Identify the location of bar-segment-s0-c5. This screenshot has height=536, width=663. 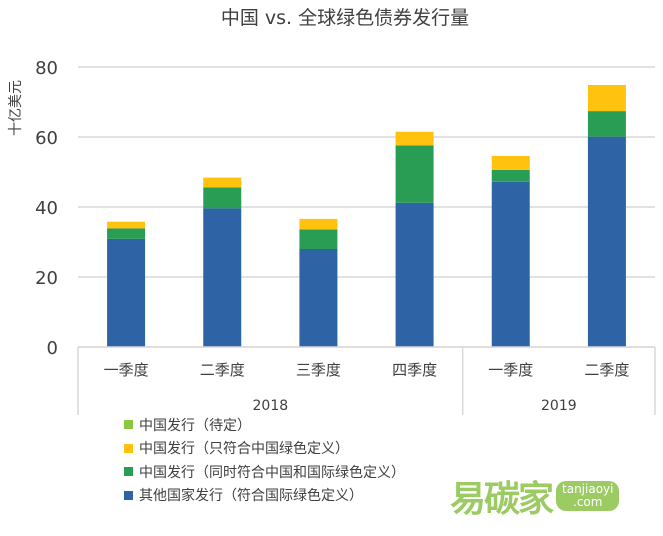
(606, 241).